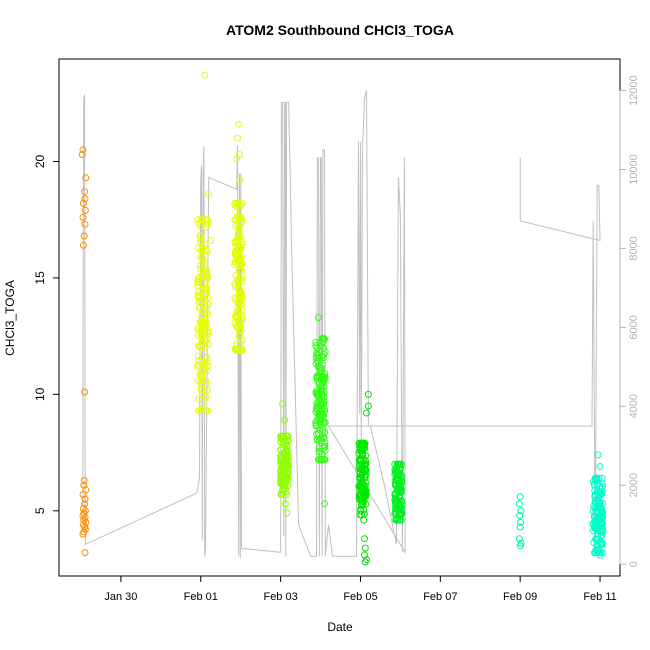  What do you see at coordinates (201, 597) in the screenshot?
I see `x-tick-label: Feb 01` at bounding box center [201, 597].